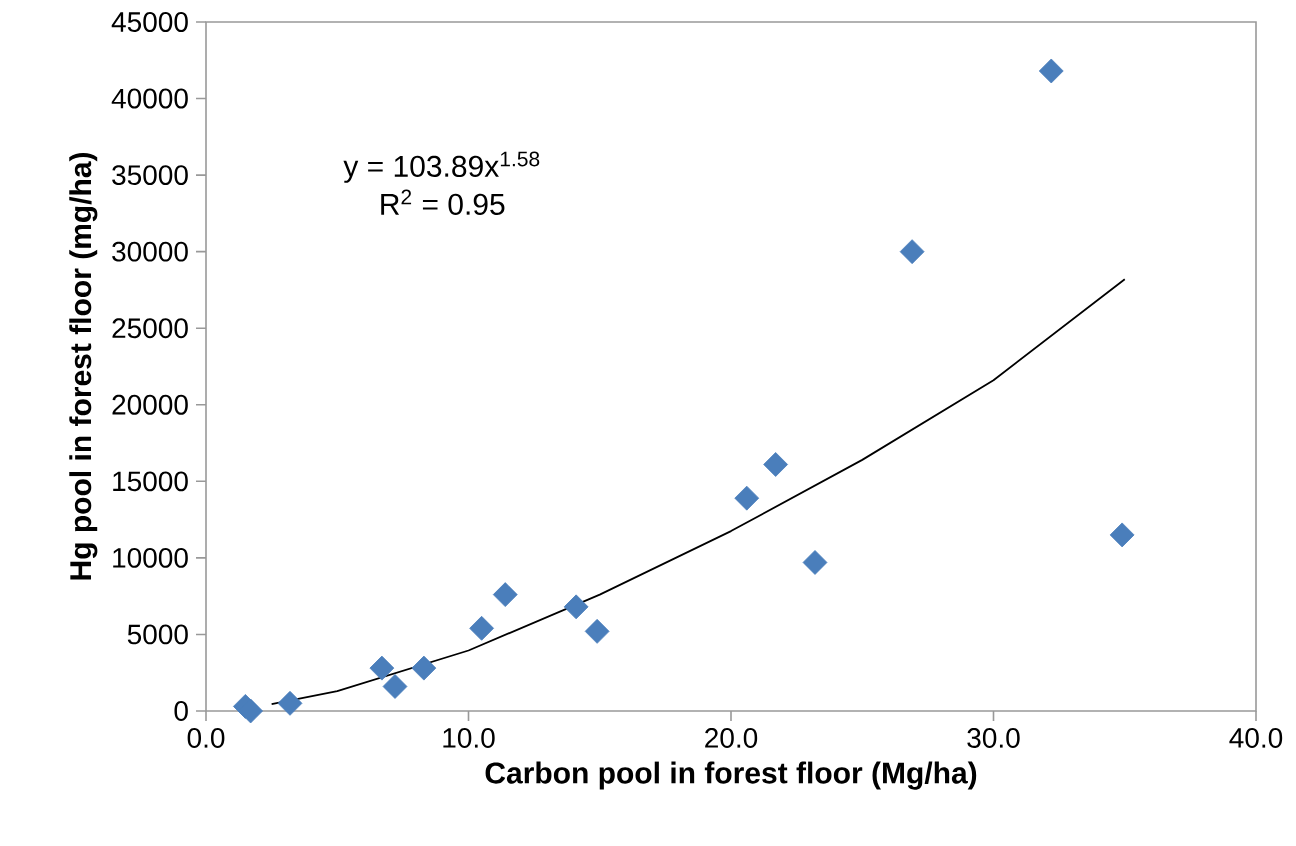 This screenshot has height=846, width=1296. Describe the element at coordinates (993, 738) in the screenshot. I see `x-tick-label: 30.0` at that location.